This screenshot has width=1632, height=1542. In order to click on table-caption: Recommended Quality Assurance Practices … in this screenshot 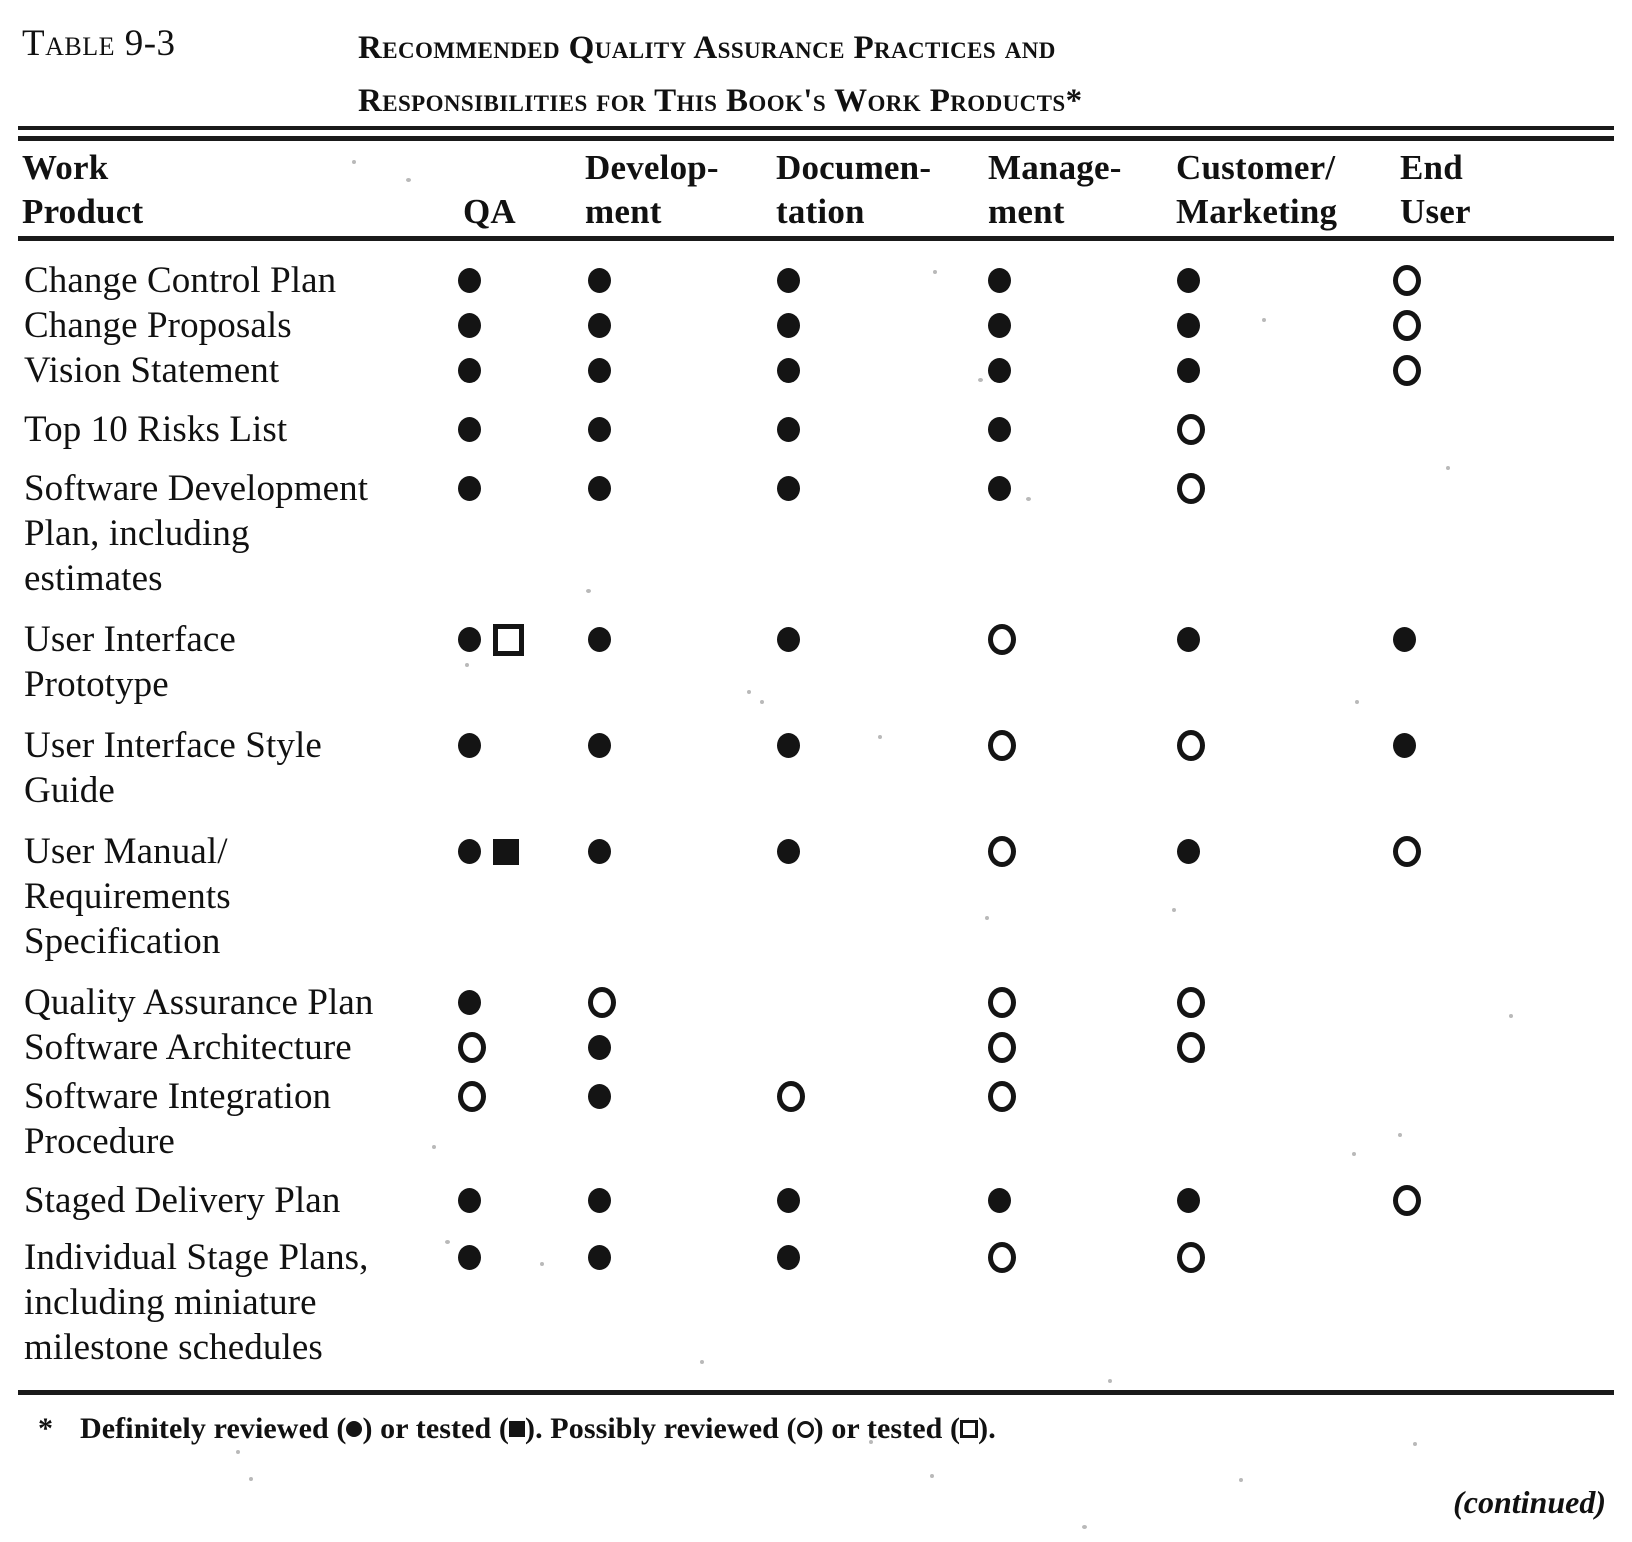, I will do `click(948, 75)`.